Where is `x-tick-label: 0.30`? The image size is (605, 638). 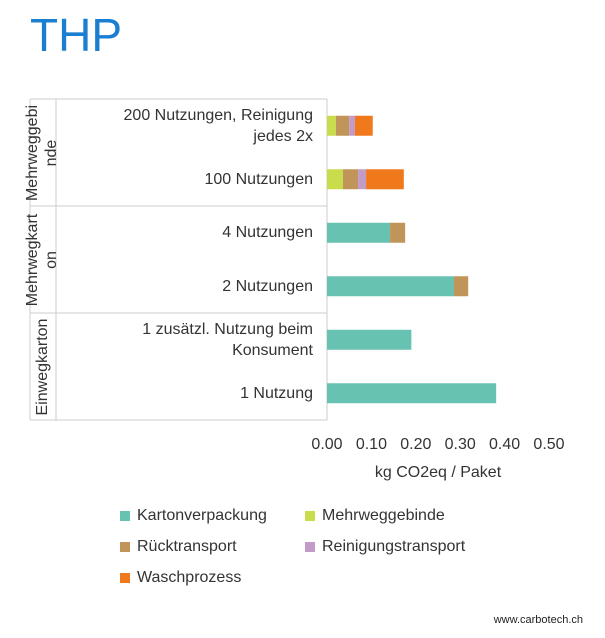
x-tick-label: 0.30 is located at coordinates (460, 444).